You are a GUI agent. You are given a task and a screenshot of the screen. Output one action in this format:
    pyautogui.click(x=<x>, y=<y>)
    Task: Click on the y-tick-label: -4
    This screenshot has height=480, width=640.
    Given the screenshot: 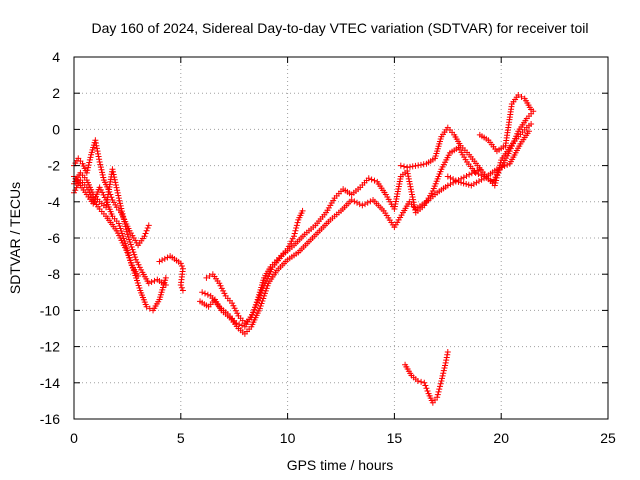 What is the action you would take?
    pyautogui.click(x=54, y=202)
    